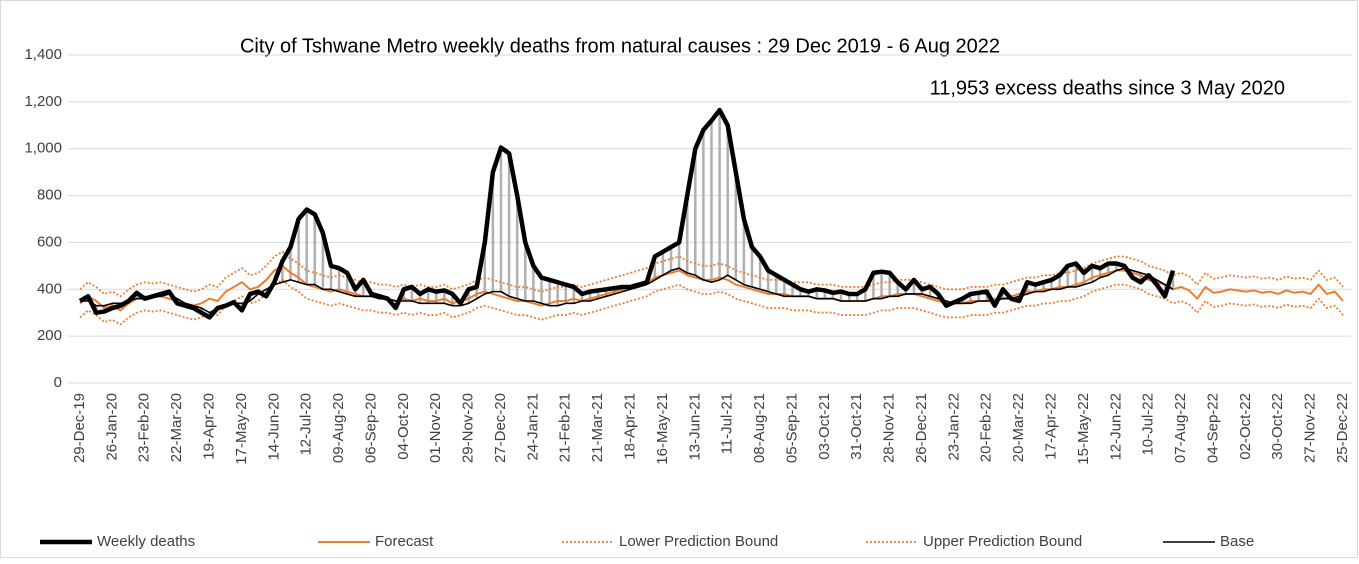 The image size is (1359, 564). What do you see at coordinates (43, 148) in the screenshot?
I see `y-tick-label: 1,000` at bounding box center [43, 148].